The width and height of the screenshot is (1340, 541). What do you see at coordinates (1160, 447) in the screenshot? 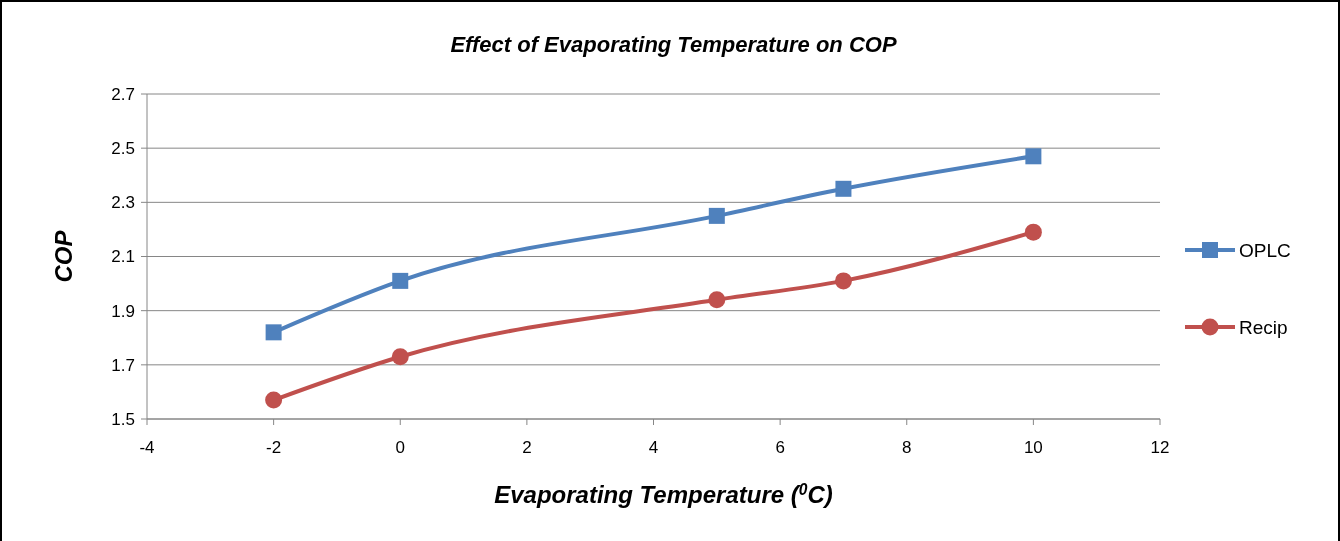
I see `x-tick-label: 12` at bounding box center [1160, 447].